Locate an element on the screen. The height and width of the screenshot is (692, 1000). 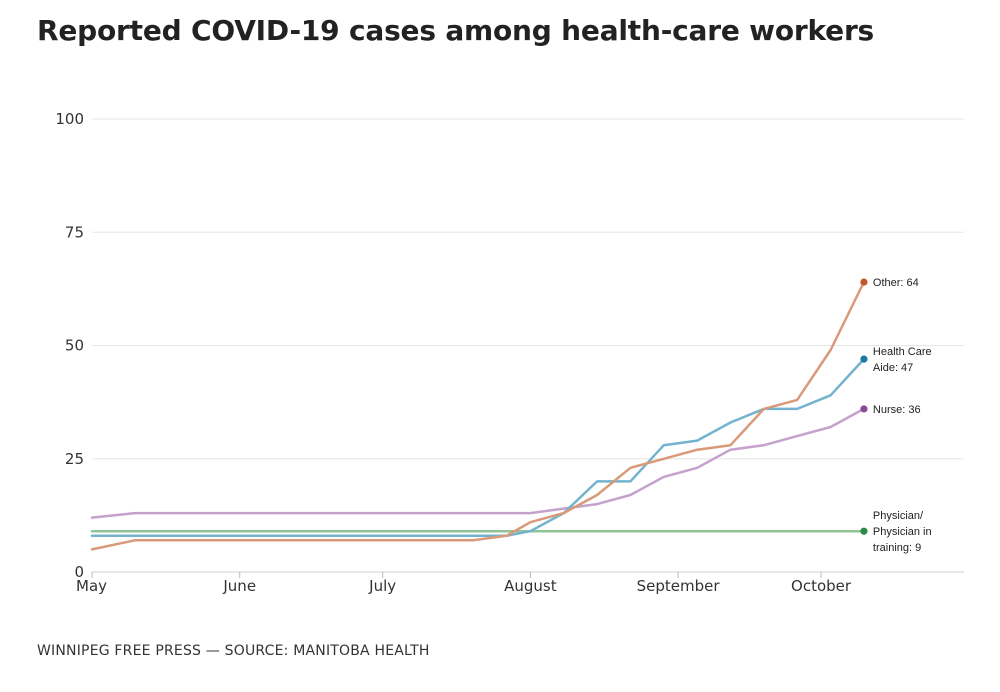
x-tick-label: October is located at coordinates (821, 586).